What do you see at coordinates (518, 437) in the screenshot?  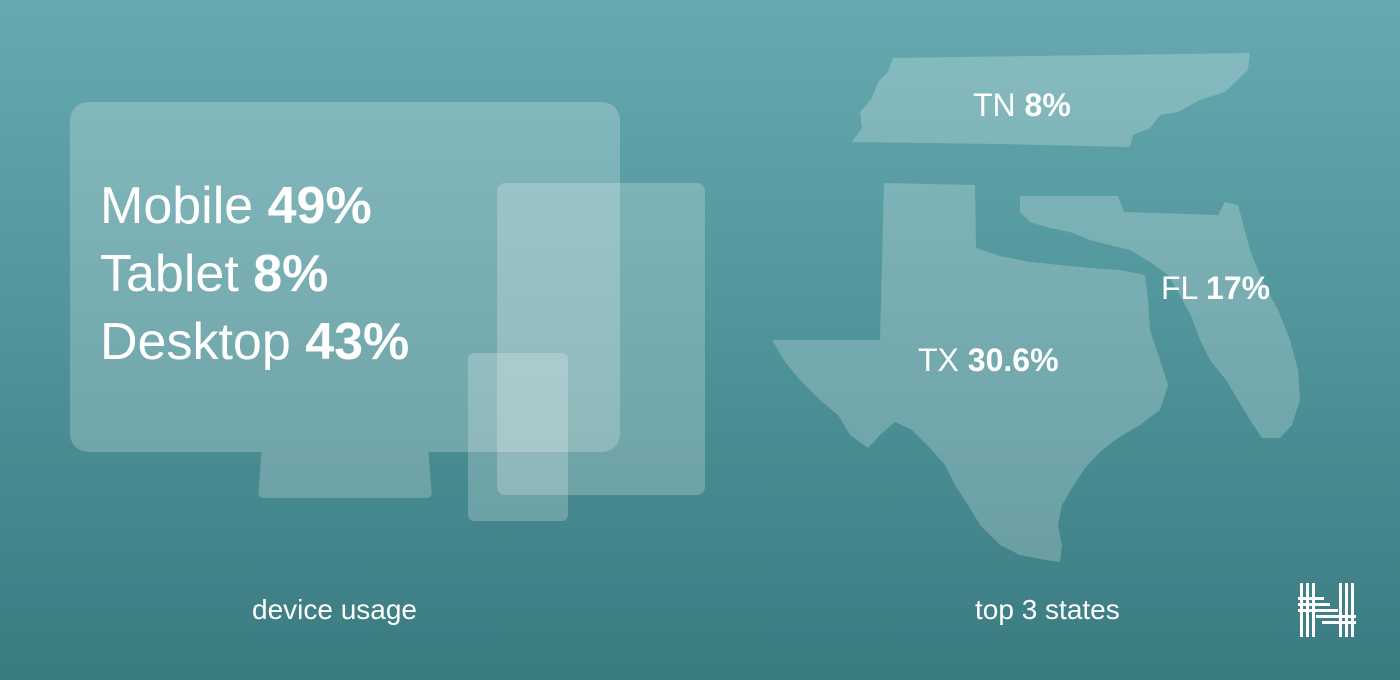 I see `phone-icon` at bounding box center [518, 437].